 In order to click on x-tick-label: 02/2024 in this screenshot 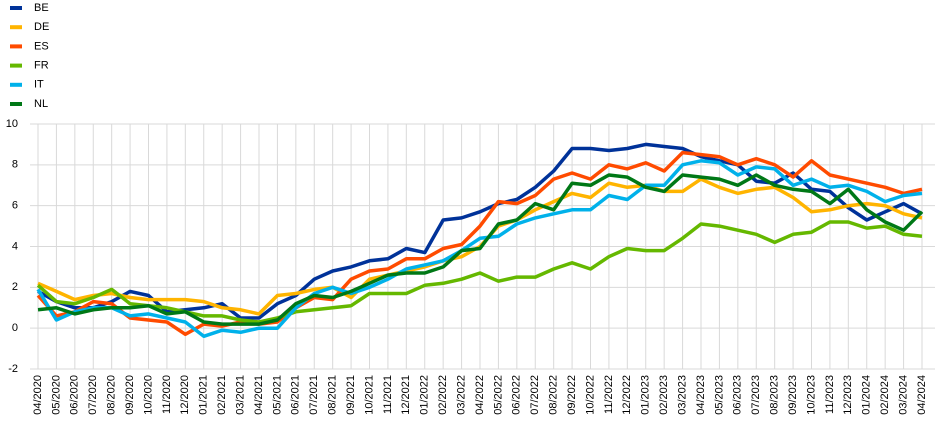, I will do `click(885, 395)`.